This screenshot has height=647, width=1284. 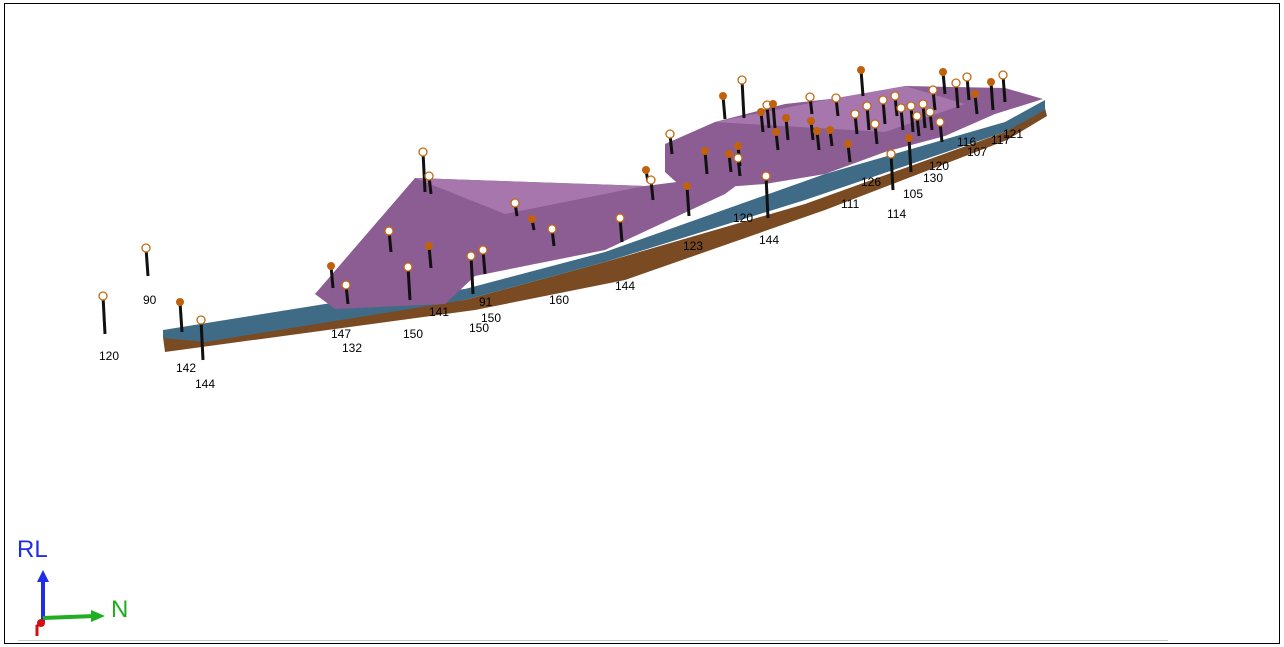 I want to click on depth-label: 105, so click(x=913, y=194).